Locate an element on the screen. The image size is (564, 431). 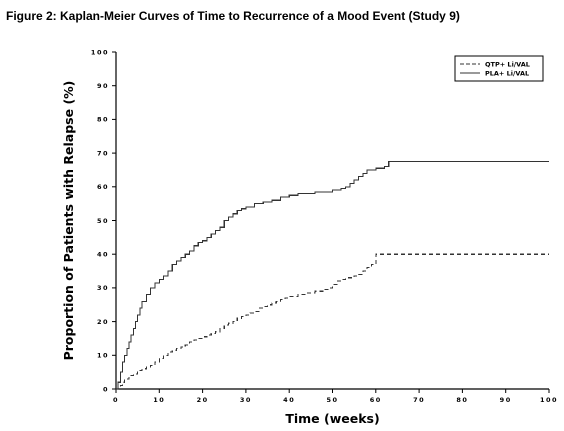
x-tick-label: 20 is located at coordinates (203, 400).